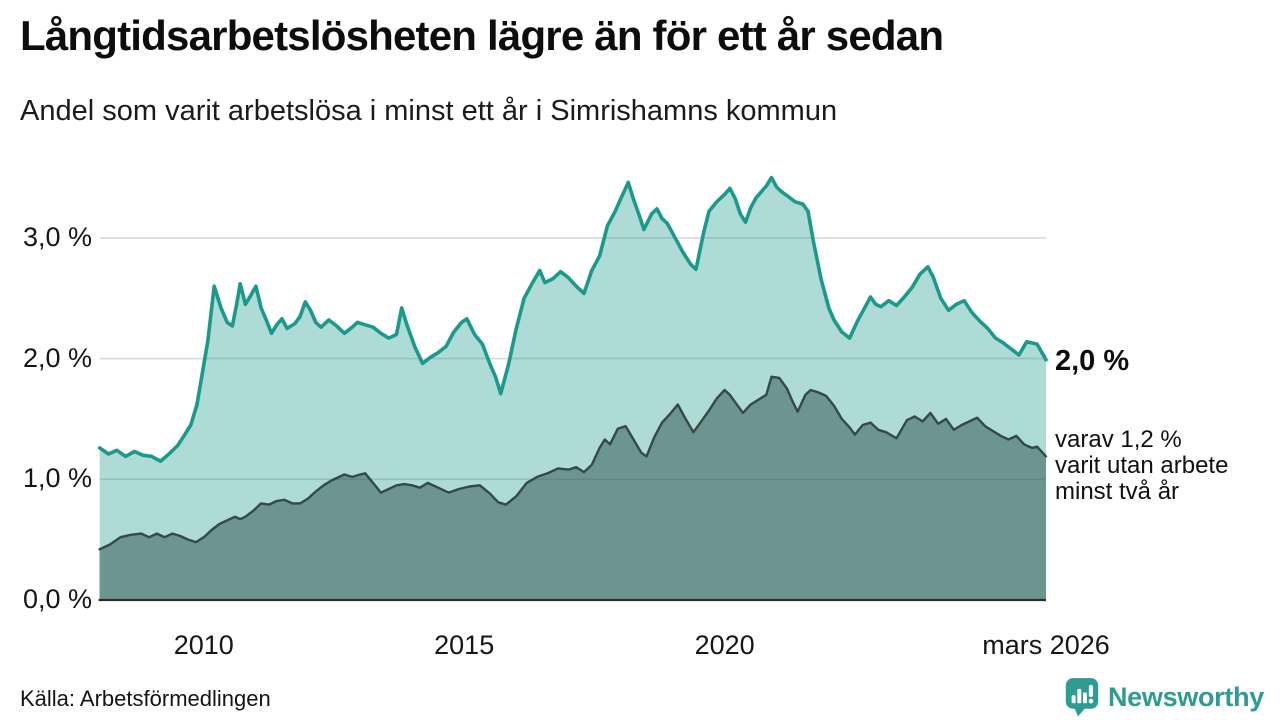 Image resolution: width=1280 pixels, height=720 pixels. I want to click on y-tick-label: 1,0 %, so click(57, 478).